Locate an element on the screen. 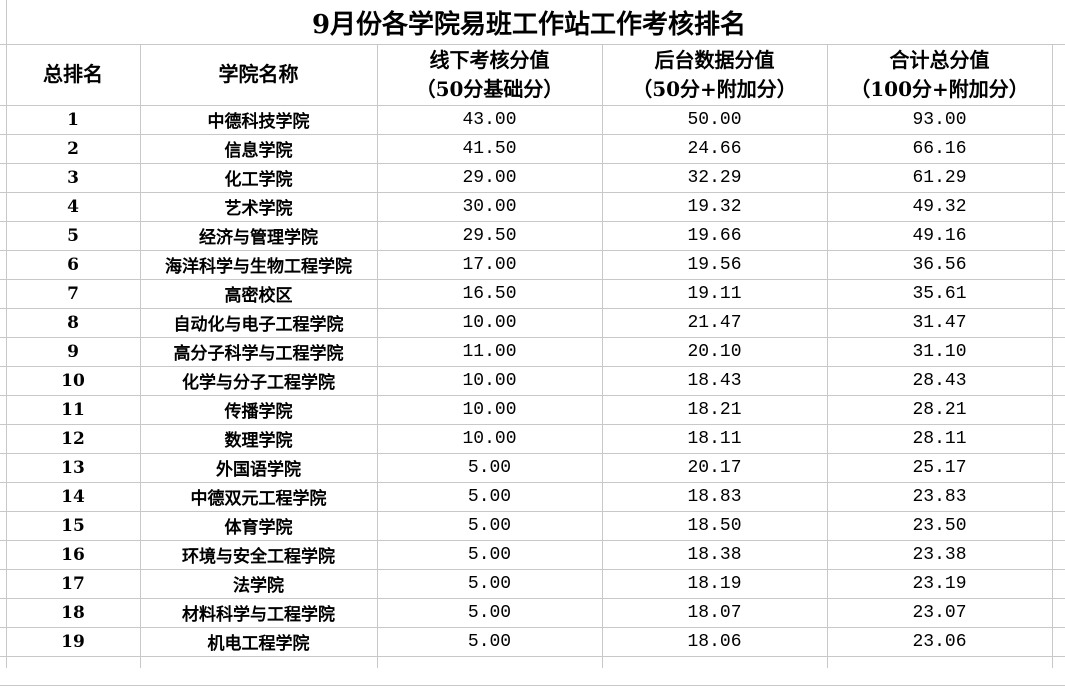  cell-total-score: 28.21 is located at coordinates (939, 409).